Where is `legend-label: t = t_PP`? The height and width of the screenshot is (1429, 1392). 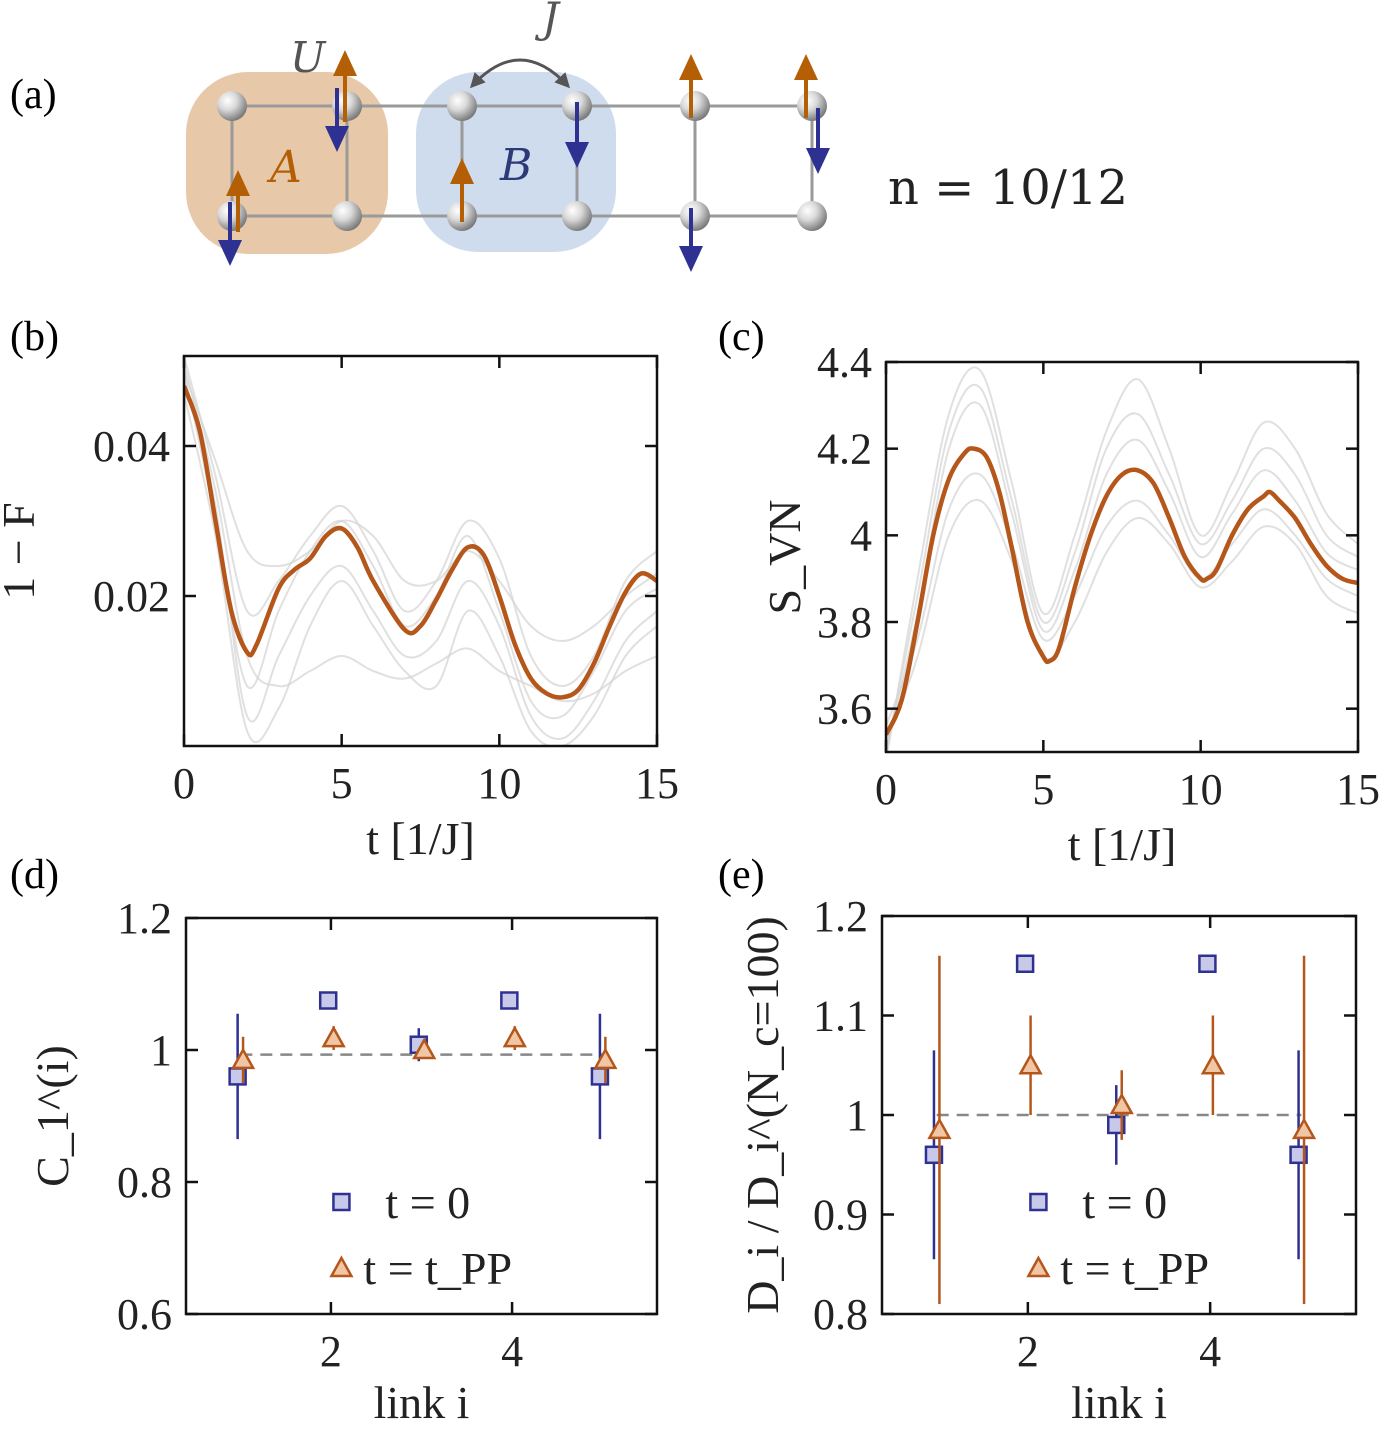
legend-label: t = t_PP is located at coordinates (1134, 1268).